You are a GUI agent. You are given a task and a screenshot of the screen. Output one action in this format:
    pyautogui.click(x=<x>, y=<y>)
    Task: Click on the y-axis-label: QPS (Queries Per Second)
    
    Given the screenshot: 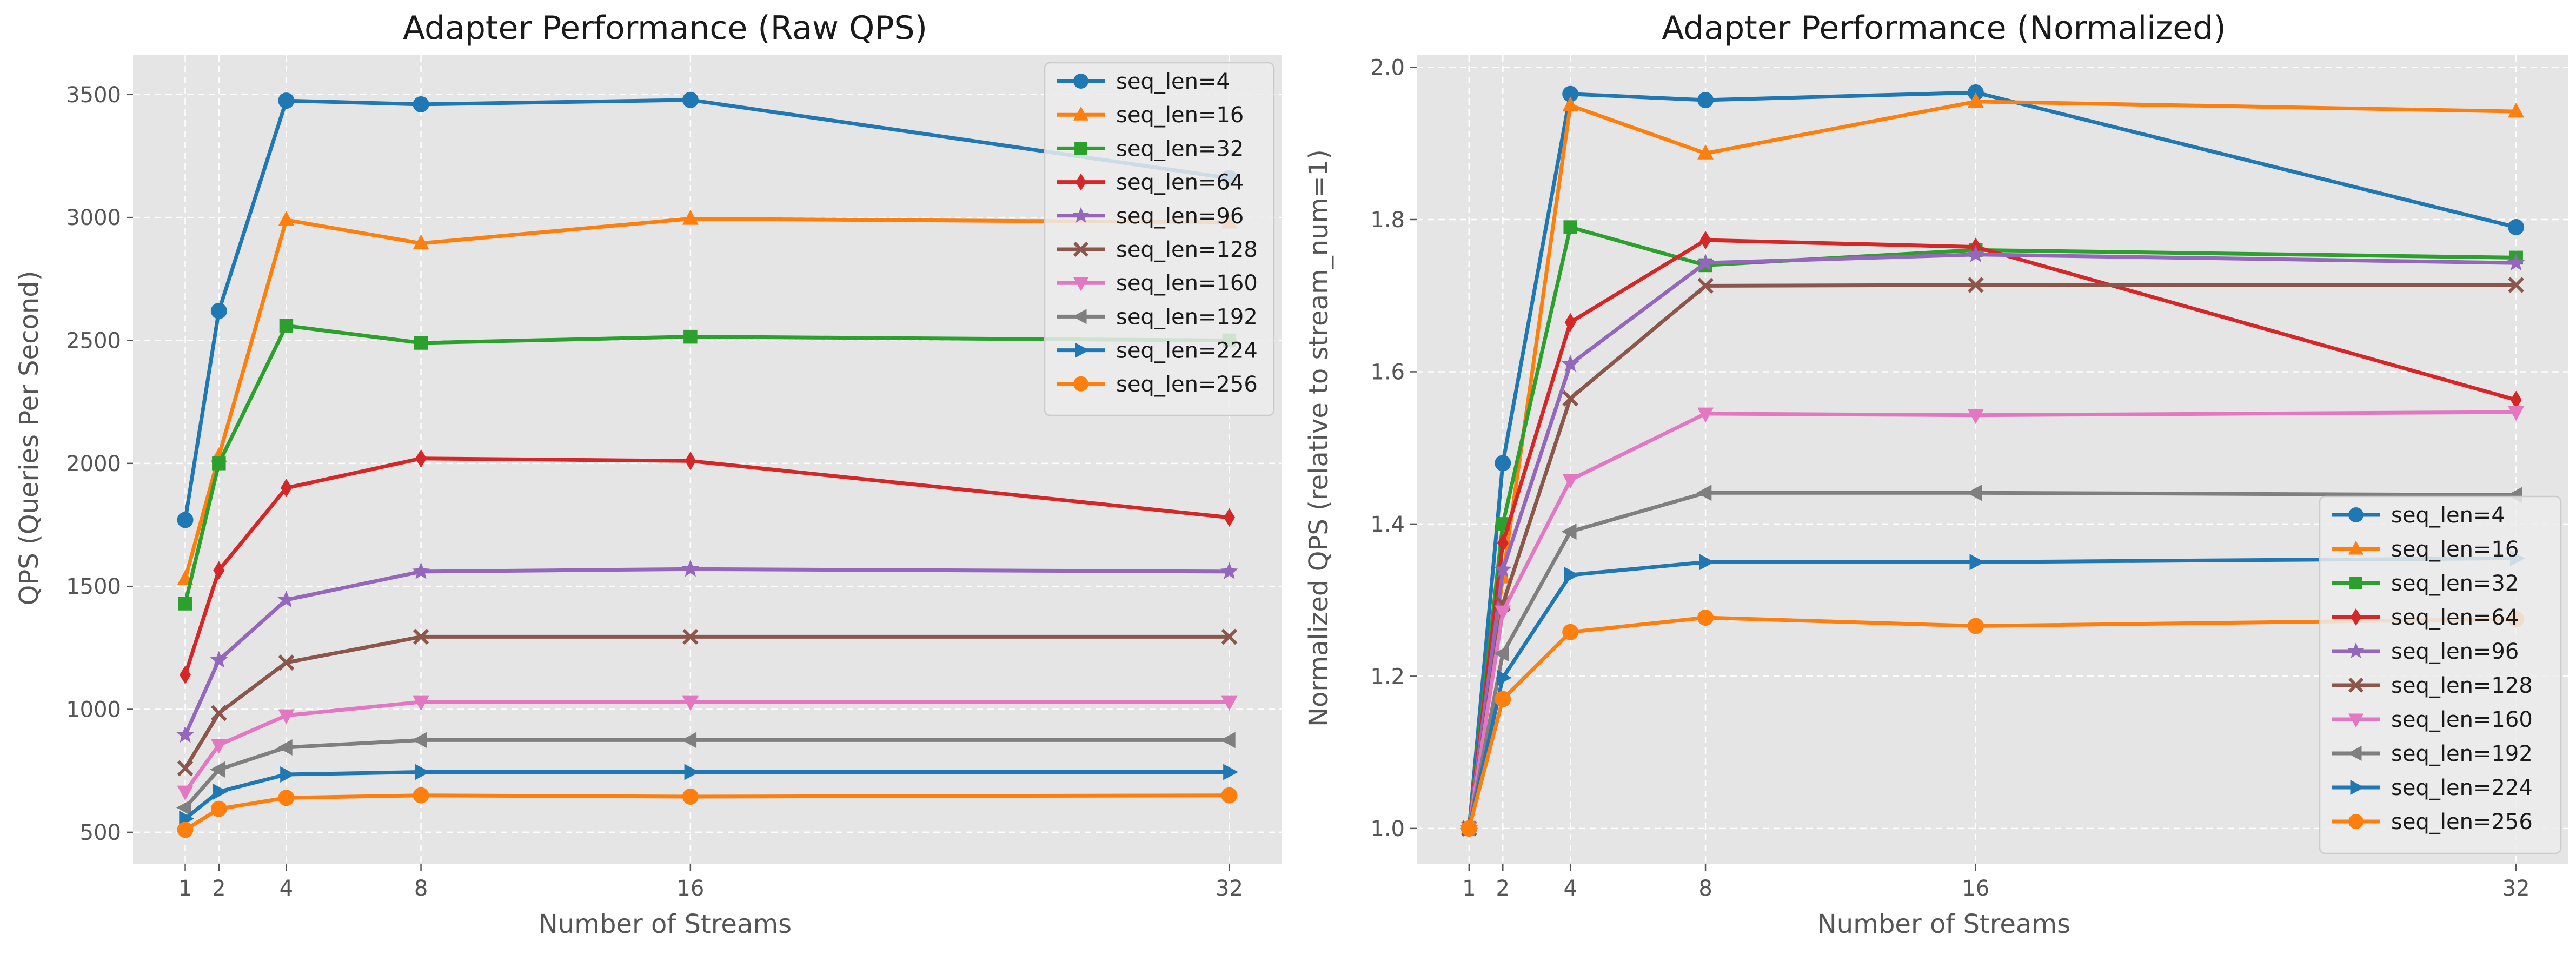 What is the action you would take?
    pyautogui.click(x=29, y=439)
    